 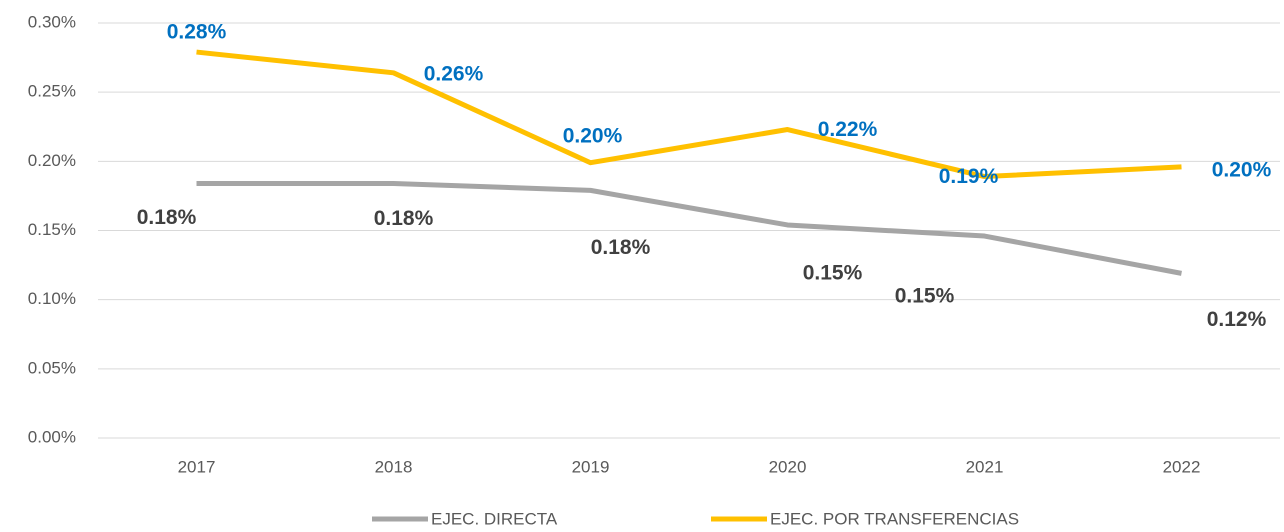 What do you see at coordinates (52, 160) in the screenshot?
I see `y-tick-label: 0.20%` at bounding box center [52, 160].